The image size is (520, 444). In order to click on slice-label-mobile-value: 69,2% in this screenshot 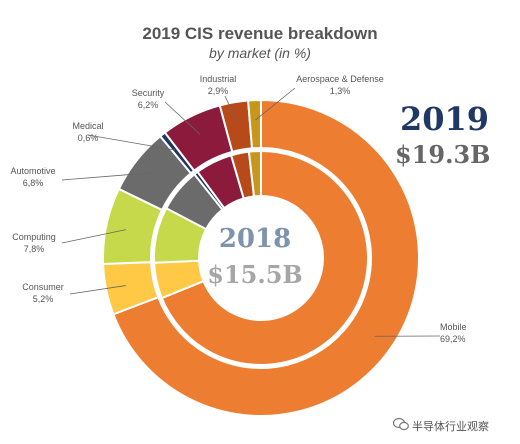, I will do `click(453, 339)`.